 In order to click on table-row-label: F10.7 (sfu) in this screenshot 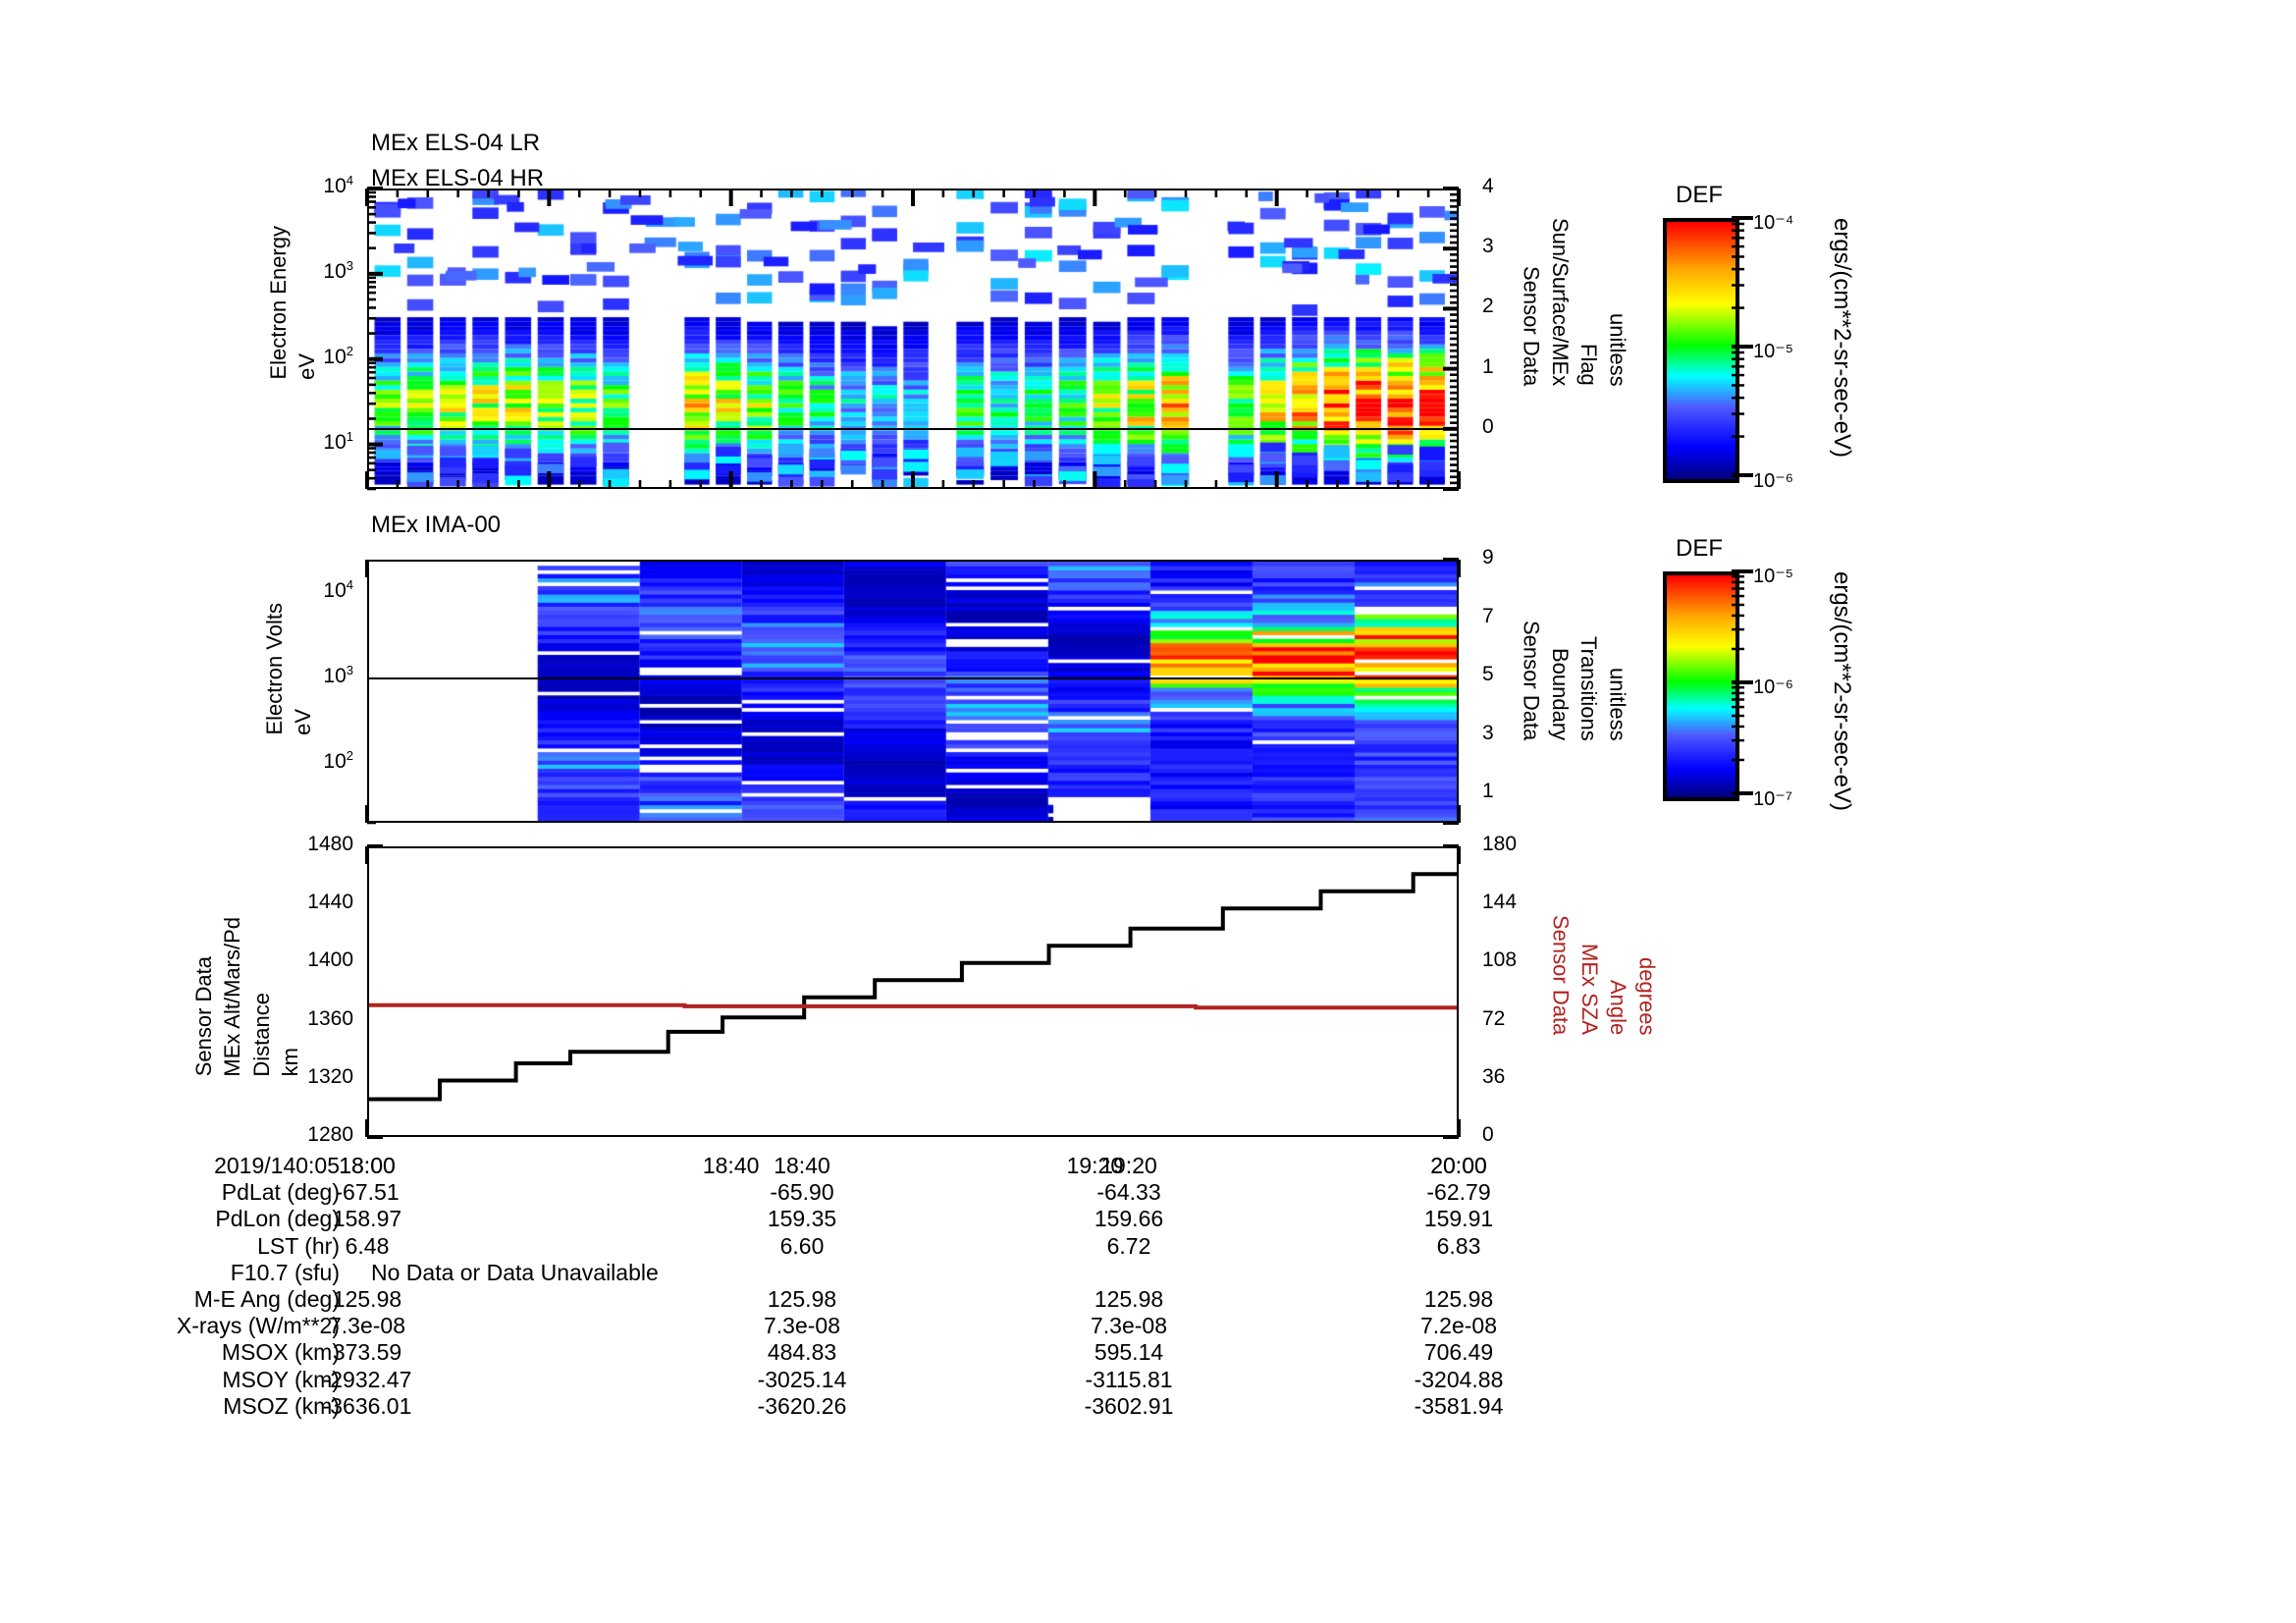, I will do `click(285, 1272)`.